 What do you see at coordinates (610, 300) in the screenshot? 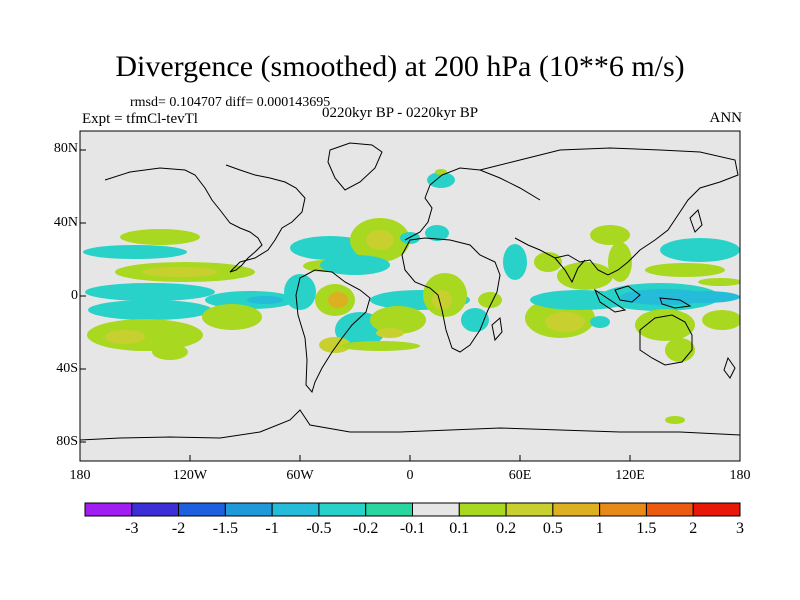
I see `coastline-sumatra` at bounding box center [610, 300].